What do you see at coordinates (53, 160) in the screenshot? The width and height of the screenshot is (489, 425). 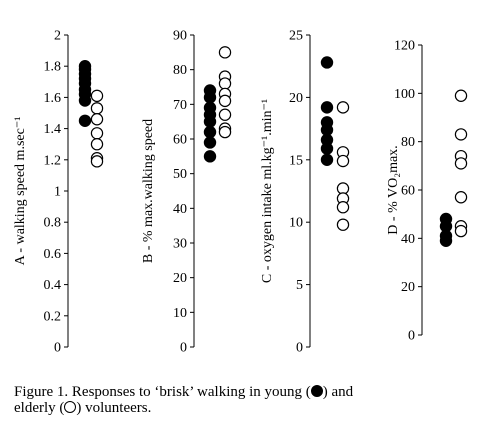 I see `y-tick-label: 1.2` at bounding box center [53, 160].